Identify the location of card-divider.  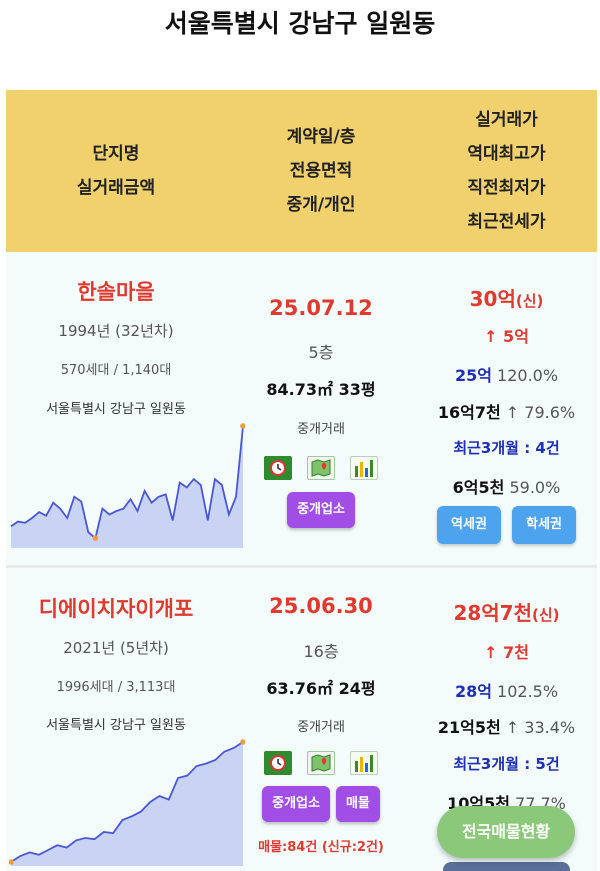
(301, 566).